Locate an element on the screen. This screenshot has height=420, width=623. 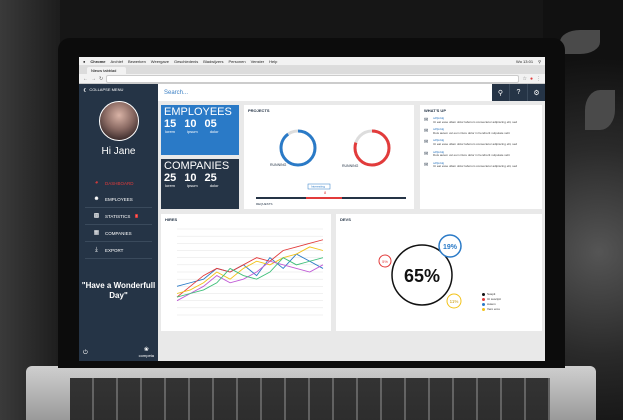
avatar is located at coordinates (118, 121).